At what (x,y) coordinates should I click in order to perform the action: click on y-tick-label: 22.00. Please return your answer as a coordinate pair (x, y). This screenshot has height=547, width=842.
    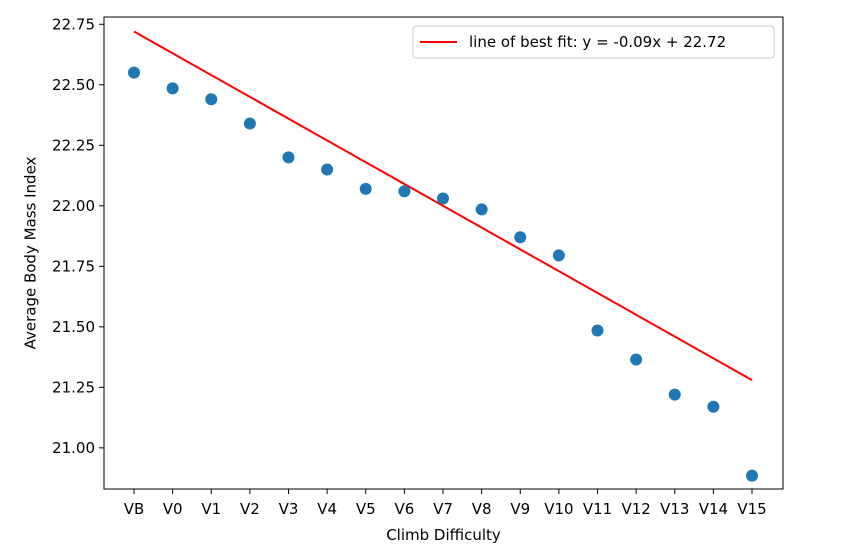
    Looking at the image, I should click on (73, 206).